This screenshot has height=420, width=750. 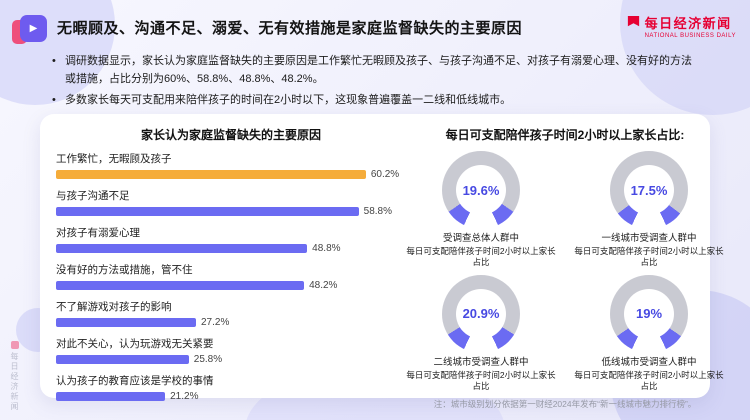 What do you see at coordinates (184, 396) in the screenshot?
I see `bar-value-label: 21.2%` at bounding box center [184, 396].